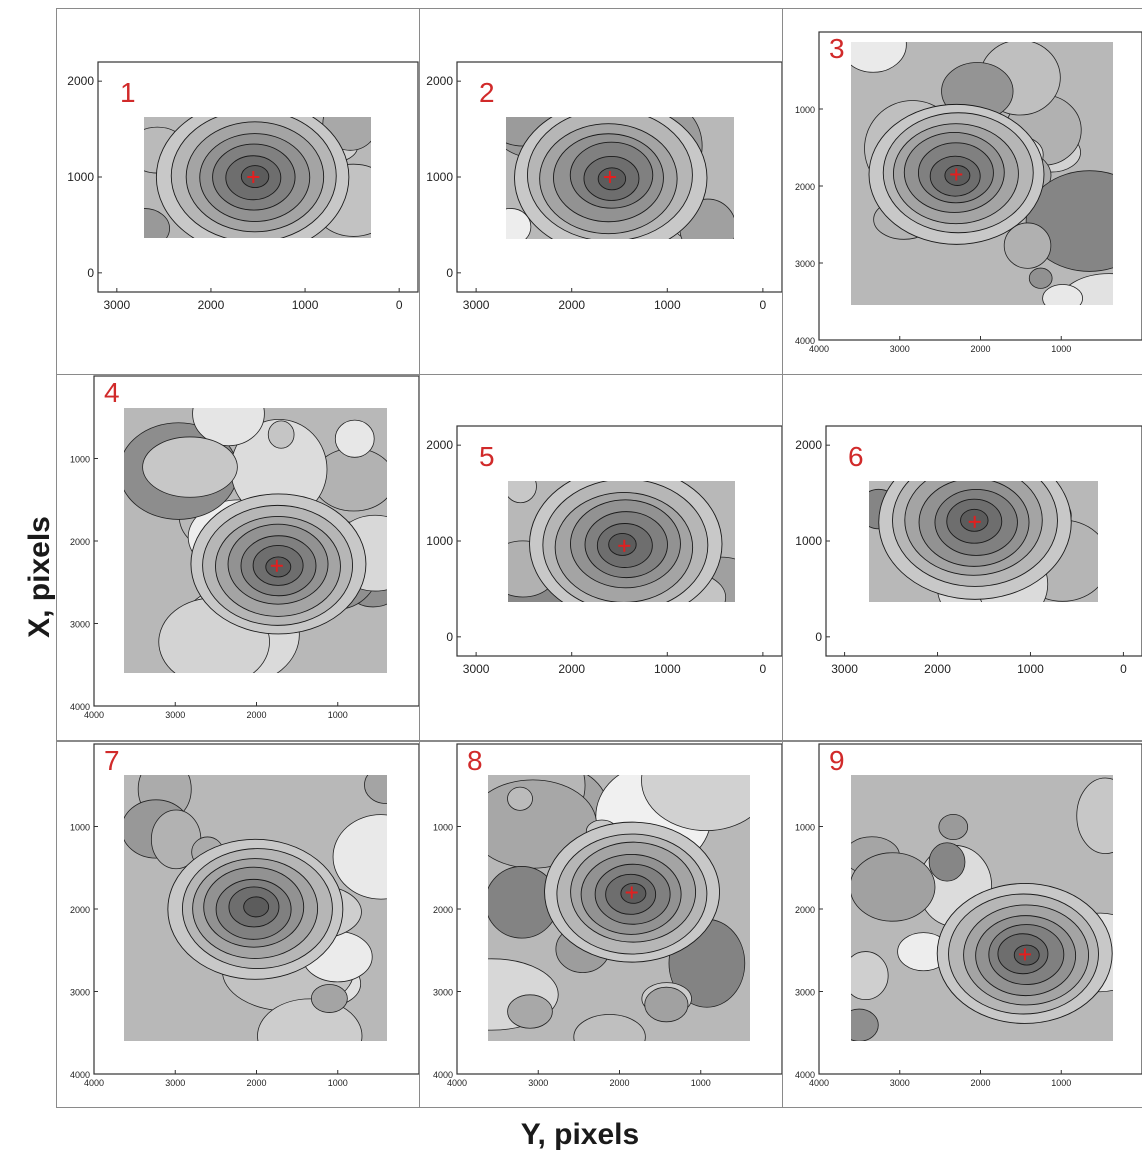 This screenshot has height=1158, width=1142. What do you see at coordinates (601, 557) in the screenshot?
I see `panel-5: 5 3000 2000 1000 0 2000 1000 0` at bounding box center [601, 557].